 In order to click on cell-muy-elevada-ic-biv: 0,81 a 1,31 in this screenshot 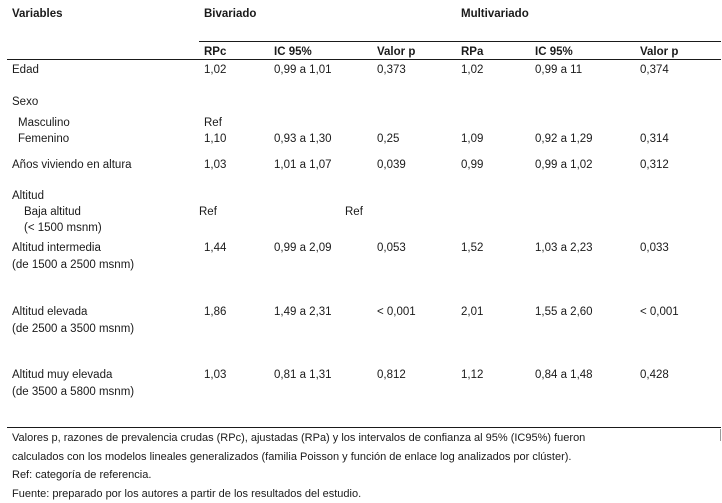, I will do `click(303, 375)`.